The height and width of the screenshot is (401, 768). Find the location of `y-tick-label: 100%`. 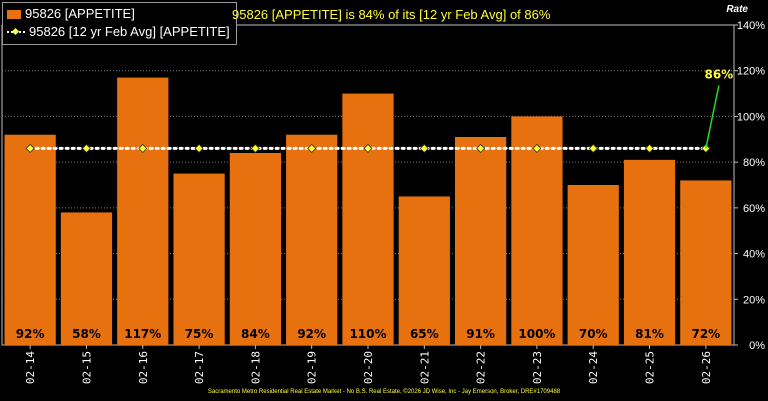

y-tick-label: 100% is located at coordinates (751, 117).